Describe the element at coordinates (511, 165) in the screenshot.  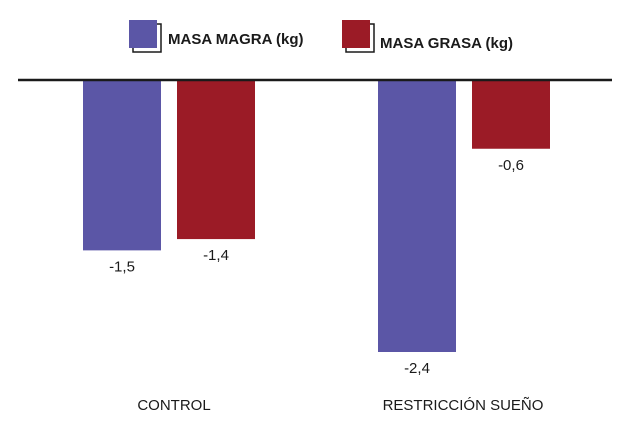
I see `value-label-restriccion-sueno-masa-grasa: -0,6` at that location.